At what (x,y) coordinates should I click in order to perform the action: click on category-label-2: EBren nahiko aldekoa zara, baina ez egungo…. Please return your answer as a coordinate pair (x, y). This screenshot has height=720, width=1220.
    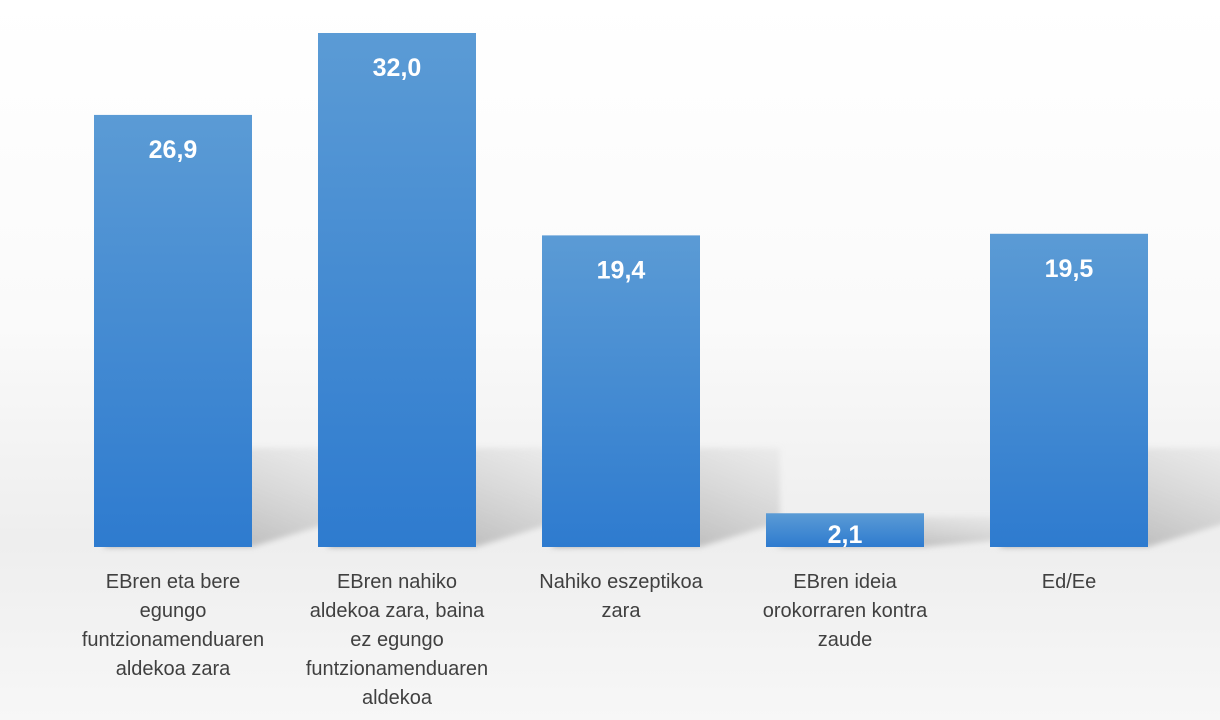
    Looking at the image, I should click on (397, 640).